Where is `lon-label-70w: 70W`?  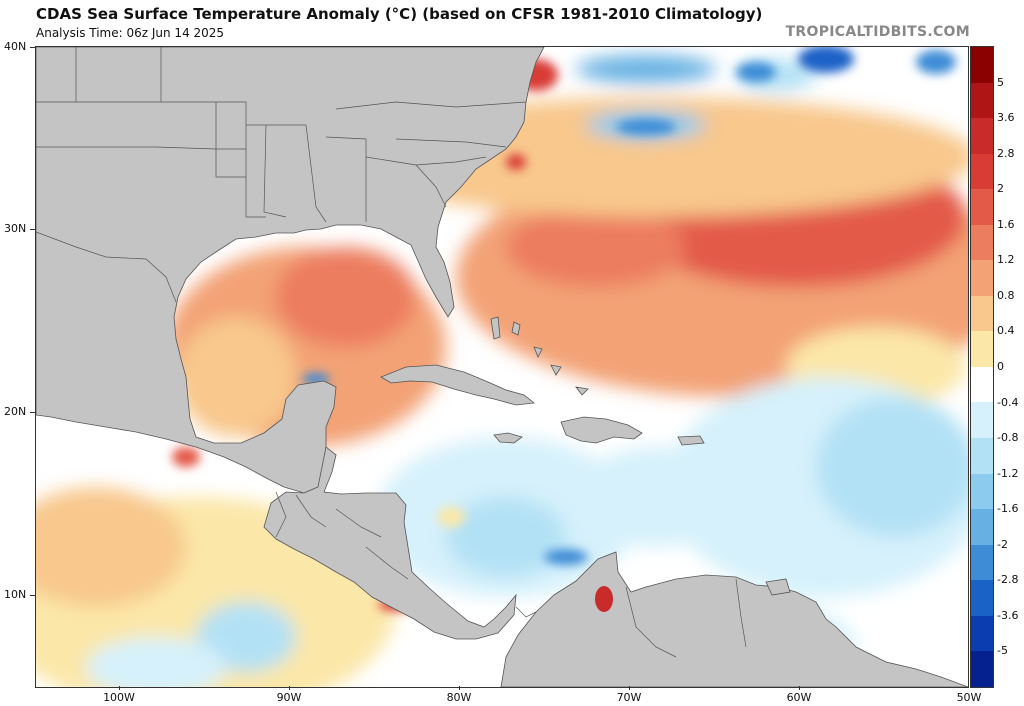
lon-label-70w: 70W is located at coordinates (629, 697).